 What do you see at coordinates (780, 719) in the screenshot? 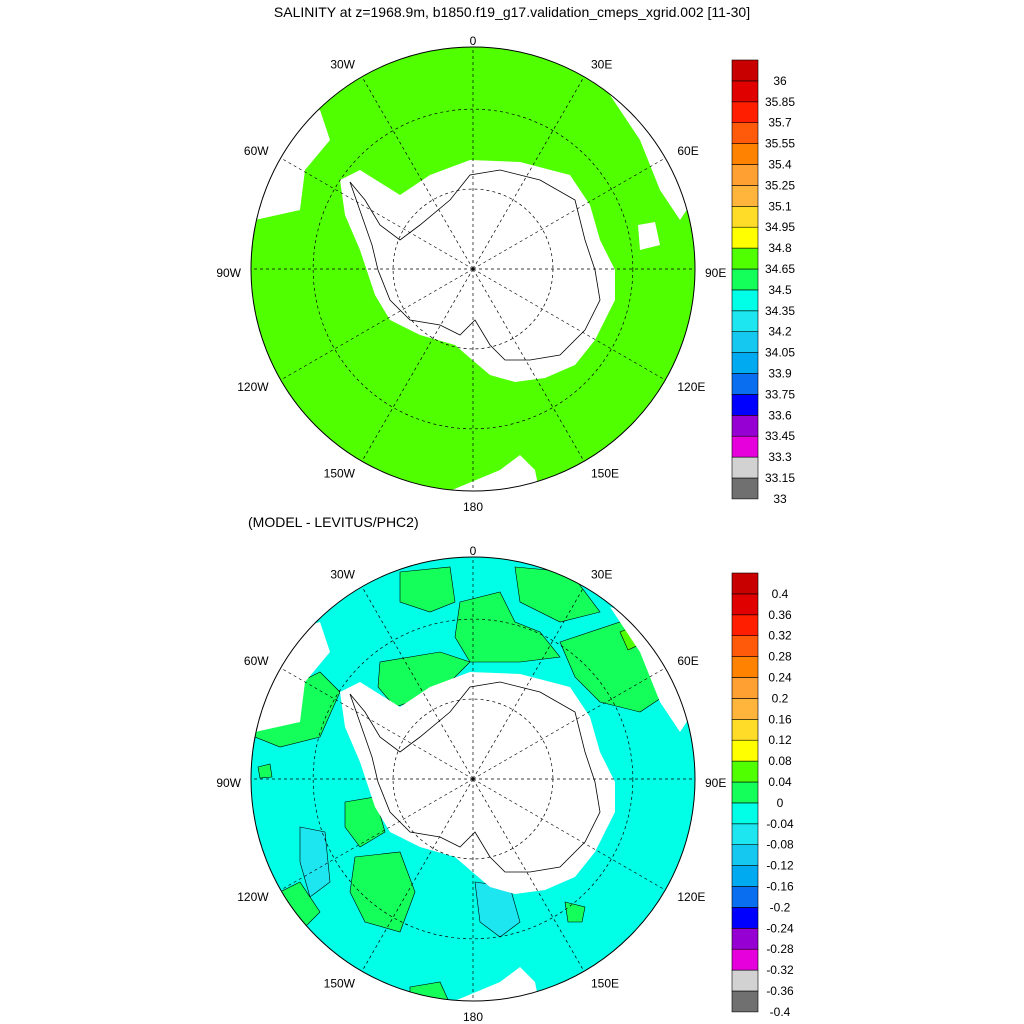
I see `colorbar-tick-label: 0.16` at bounding box center [780, 719].